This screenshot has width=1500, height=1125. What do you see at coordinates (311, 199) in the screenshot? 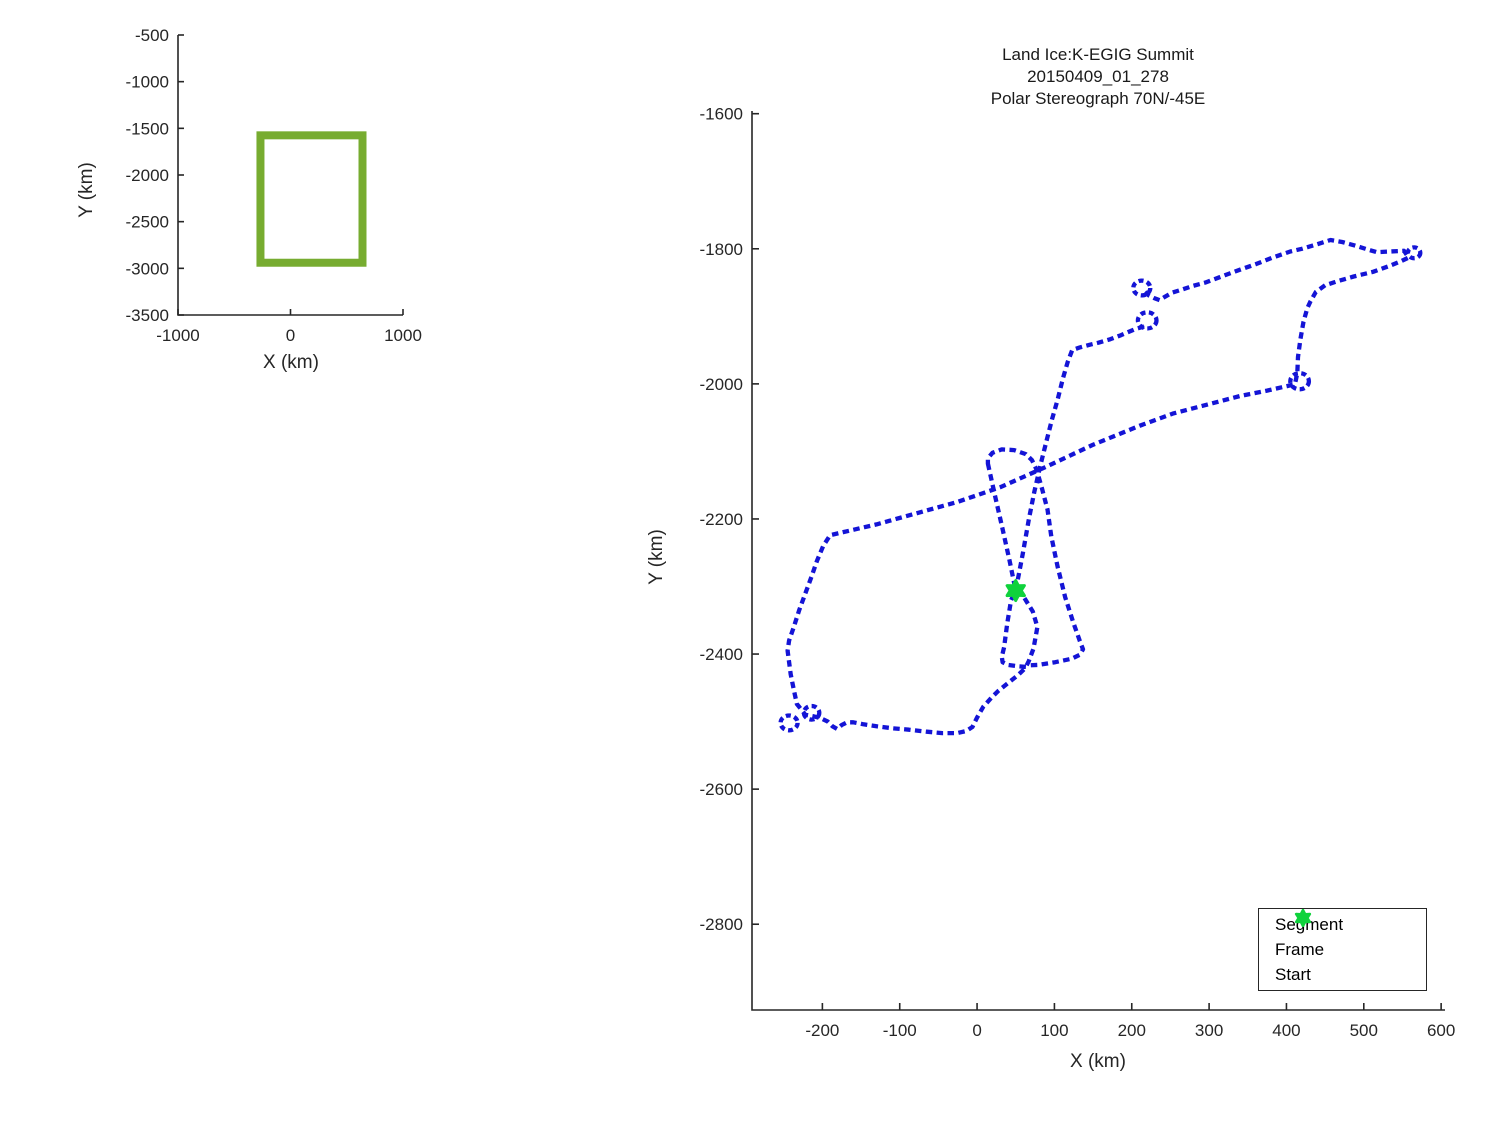
I see `overview-extent-rect` at bounding box center [311, 199].